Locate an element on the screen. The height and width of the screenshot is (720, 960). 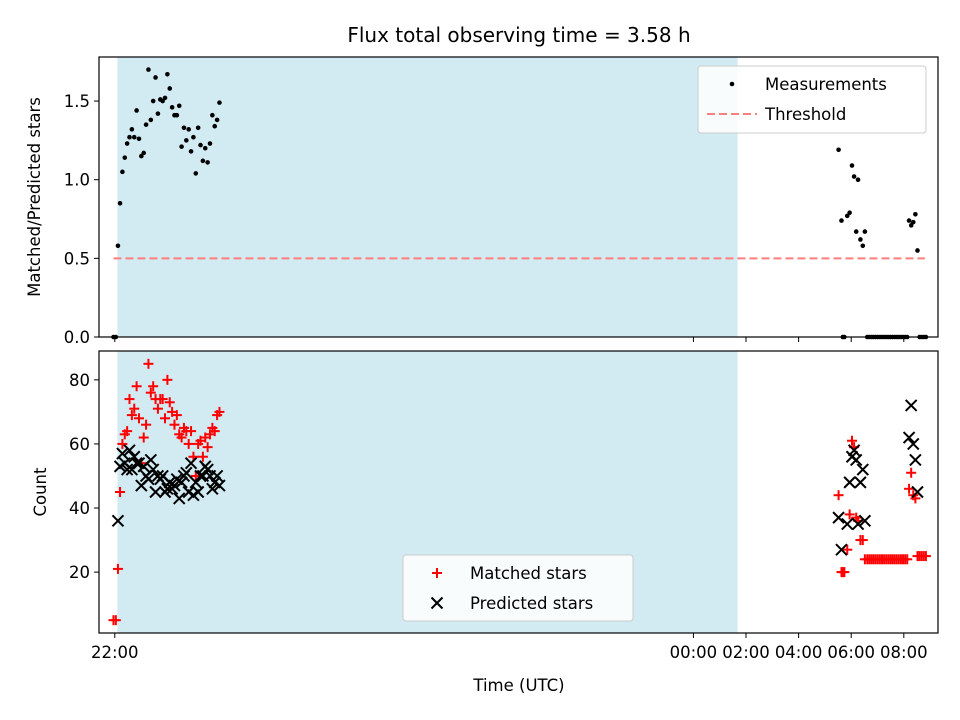
y-tick-label: 20 is located at coordinates (79, 572).